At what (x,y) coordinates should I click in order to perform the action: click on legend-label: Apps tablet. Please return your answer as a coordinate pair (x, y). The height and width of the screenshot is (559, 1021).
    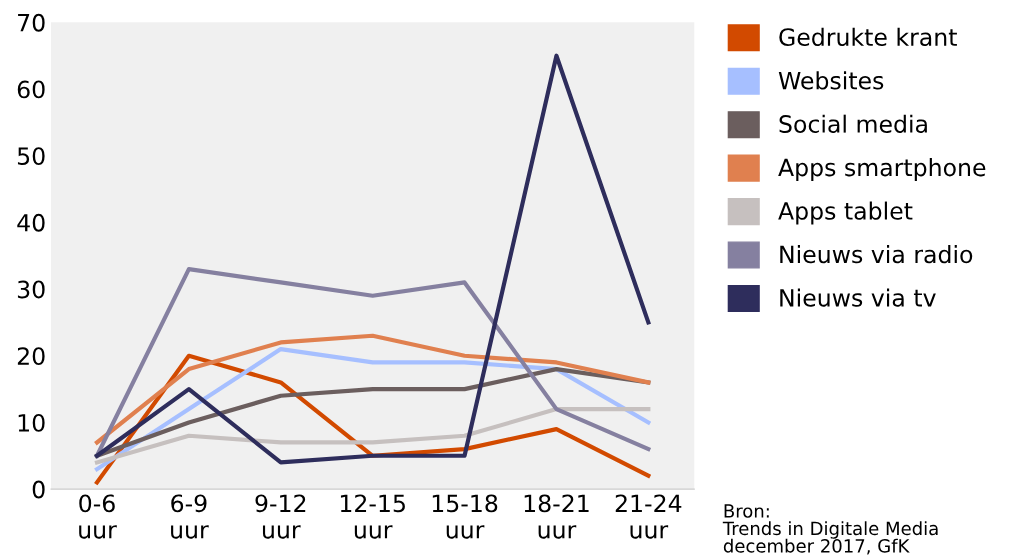
    Looking at the image, I should click on (845, 213).